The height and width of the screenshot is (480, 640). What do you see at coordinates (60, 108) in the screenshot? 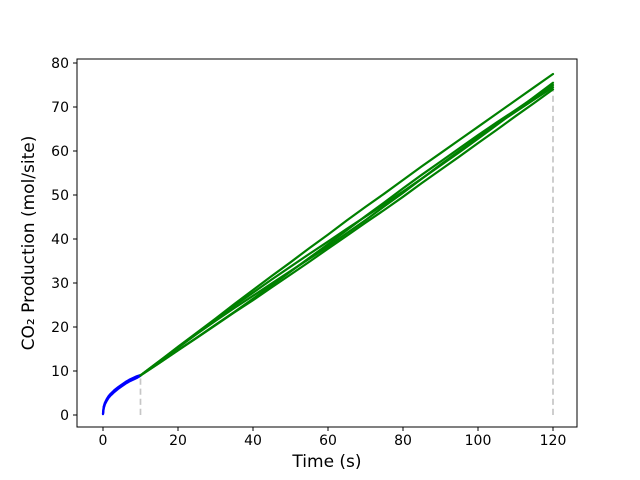
I see `y-tick-label: 70` at bounding box center [60, 108].